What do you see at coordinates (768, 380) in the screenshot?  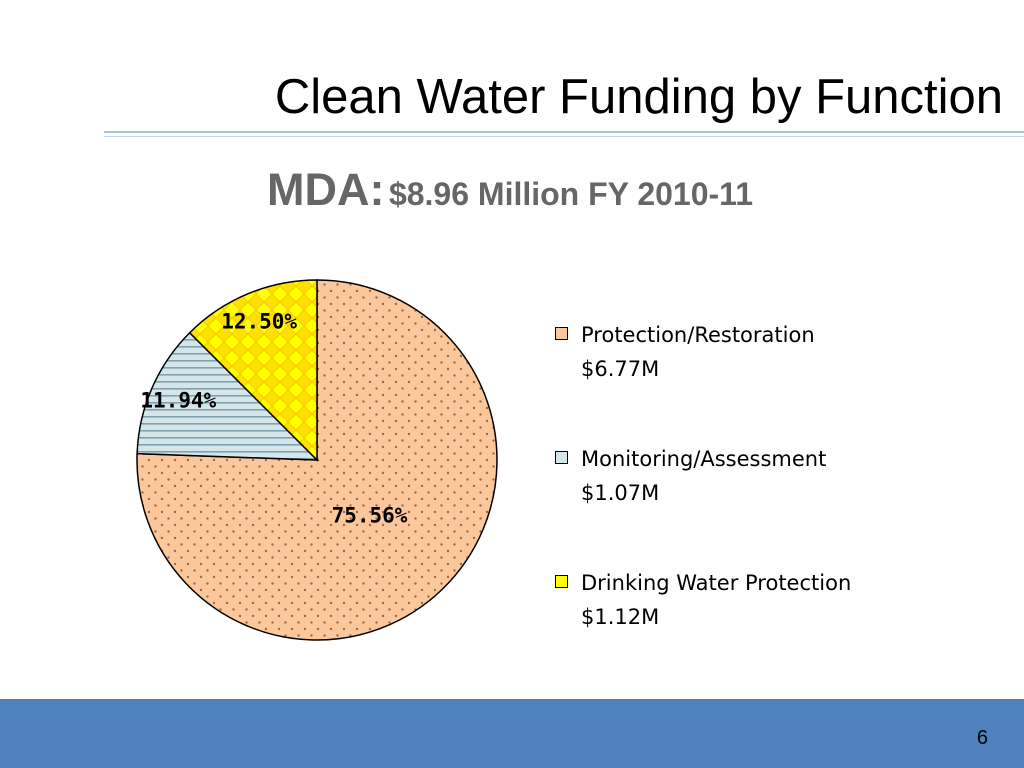 I see `legend-item-protection-restoration: Protection/Restoration $6.77M` at bounding box center [768, 380].